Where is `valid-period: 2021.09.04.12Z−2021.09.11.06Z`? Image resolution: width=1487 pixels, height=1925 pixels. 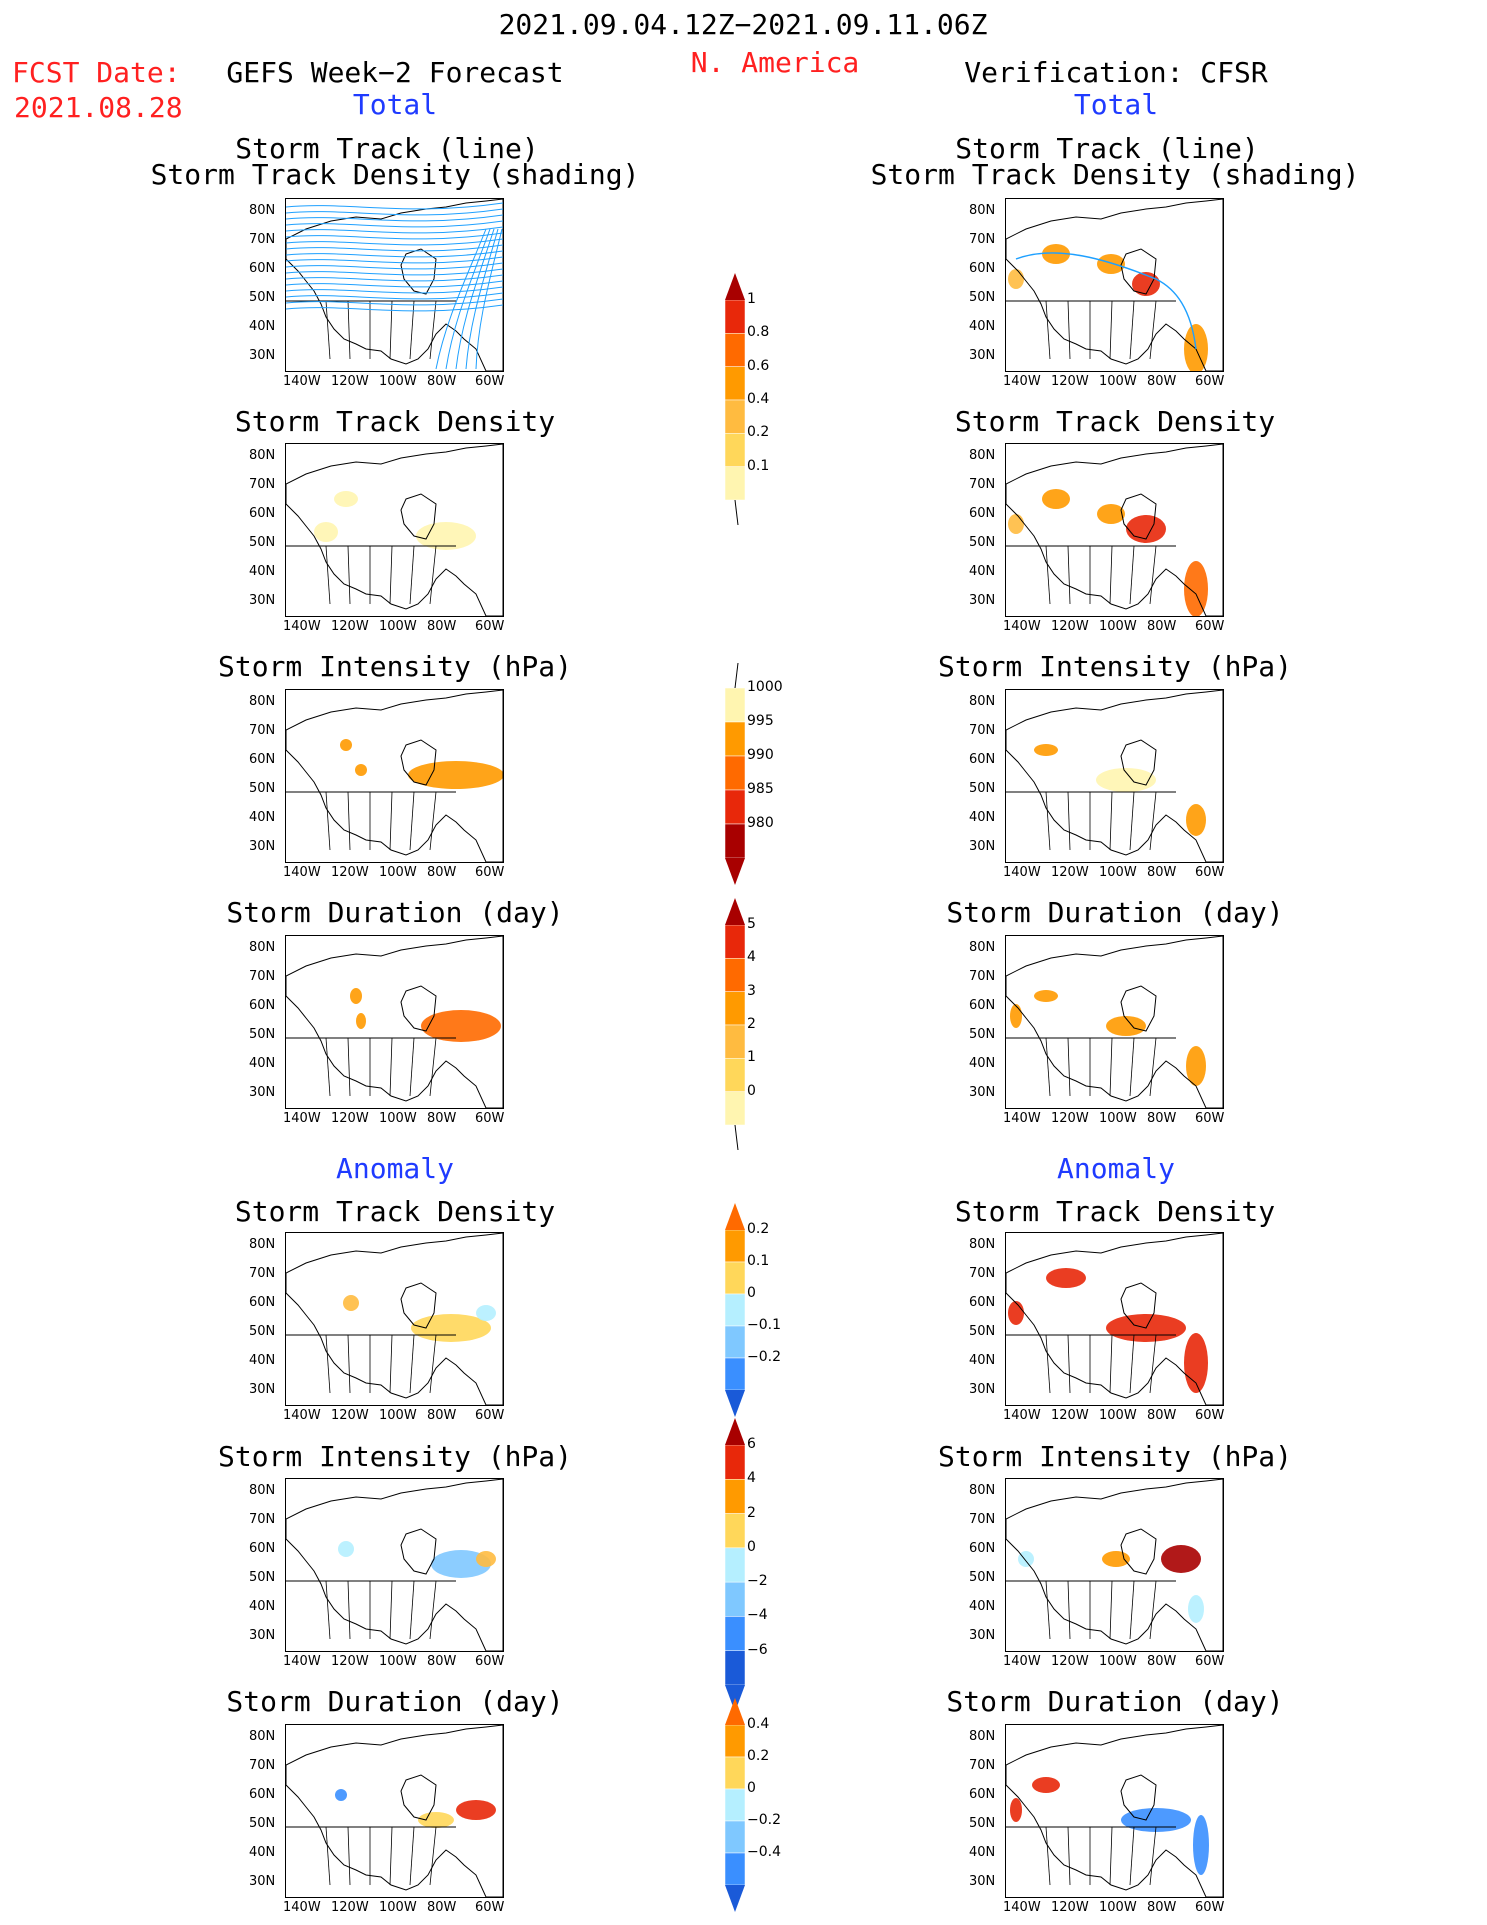 valid-period: 2021.09.04.12Z−2021.09.11.06Z is located at coordinates (743, 24).